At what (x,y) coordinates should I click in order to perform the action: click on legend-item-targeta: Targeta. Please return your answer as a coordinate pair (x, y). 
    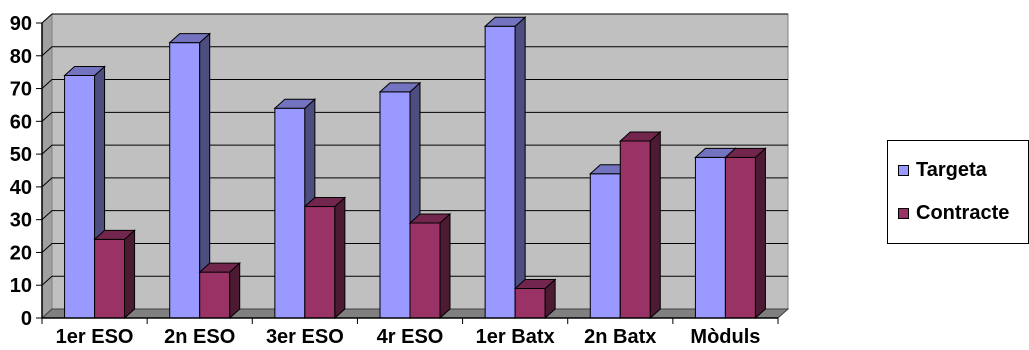
    Looking at the image, I should click on (942, 170).